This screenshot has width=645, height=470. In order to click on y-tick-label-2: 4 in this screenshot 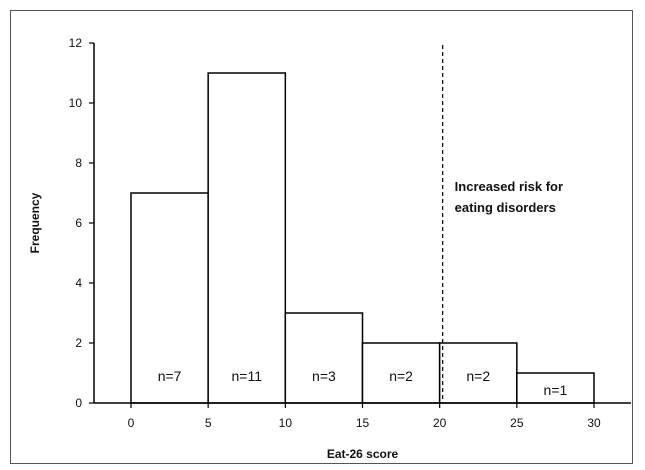, I will do `click(78, 283)`.